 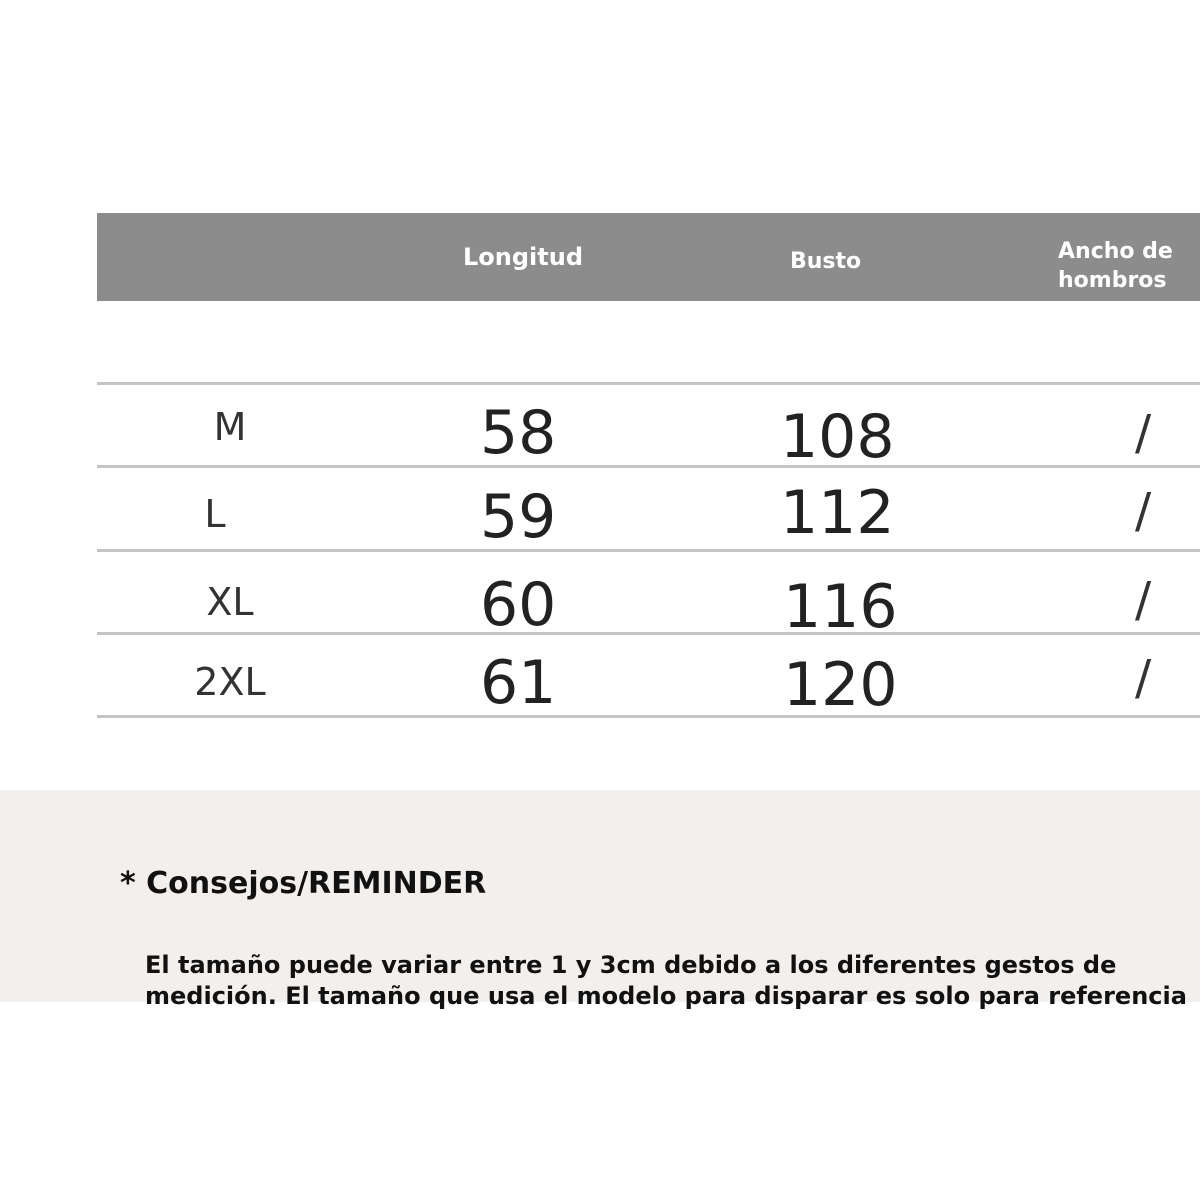 What do you see at coordinates (303, 883) in the screenshot?
I see `reminder-title: * Consejos/REMINDER` at bounding box center [303, 883].